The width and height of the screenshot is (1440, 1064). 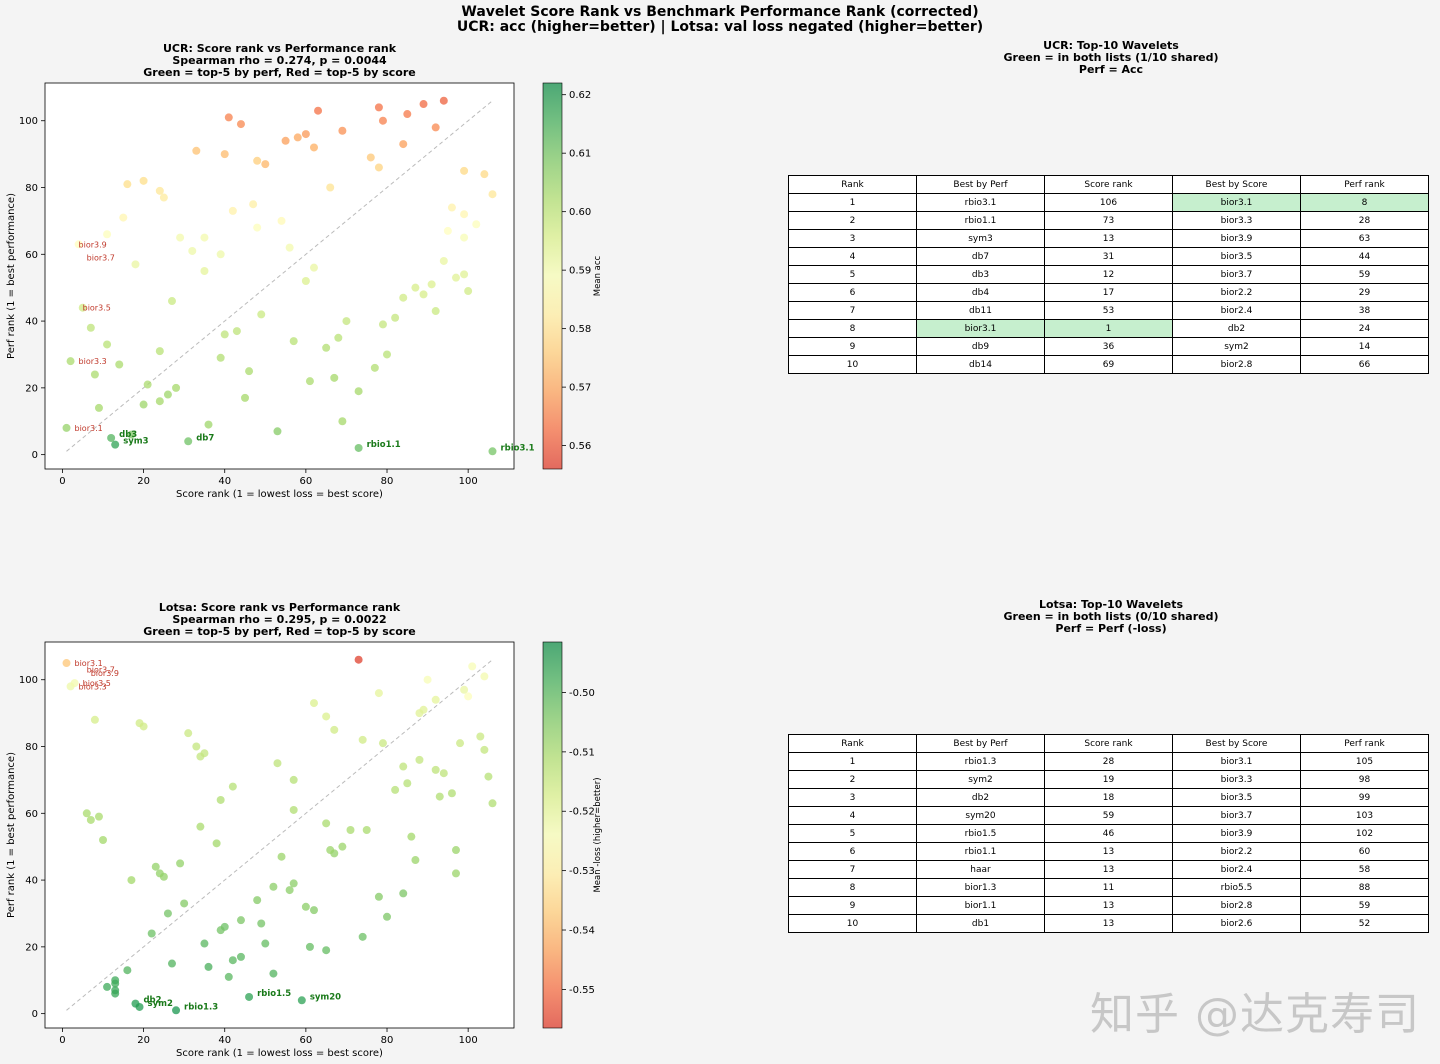 What do you see at coordinates (1364, 905) in the screenshot?
I see `table-cell: 59` at bounding box center [1364, 905].